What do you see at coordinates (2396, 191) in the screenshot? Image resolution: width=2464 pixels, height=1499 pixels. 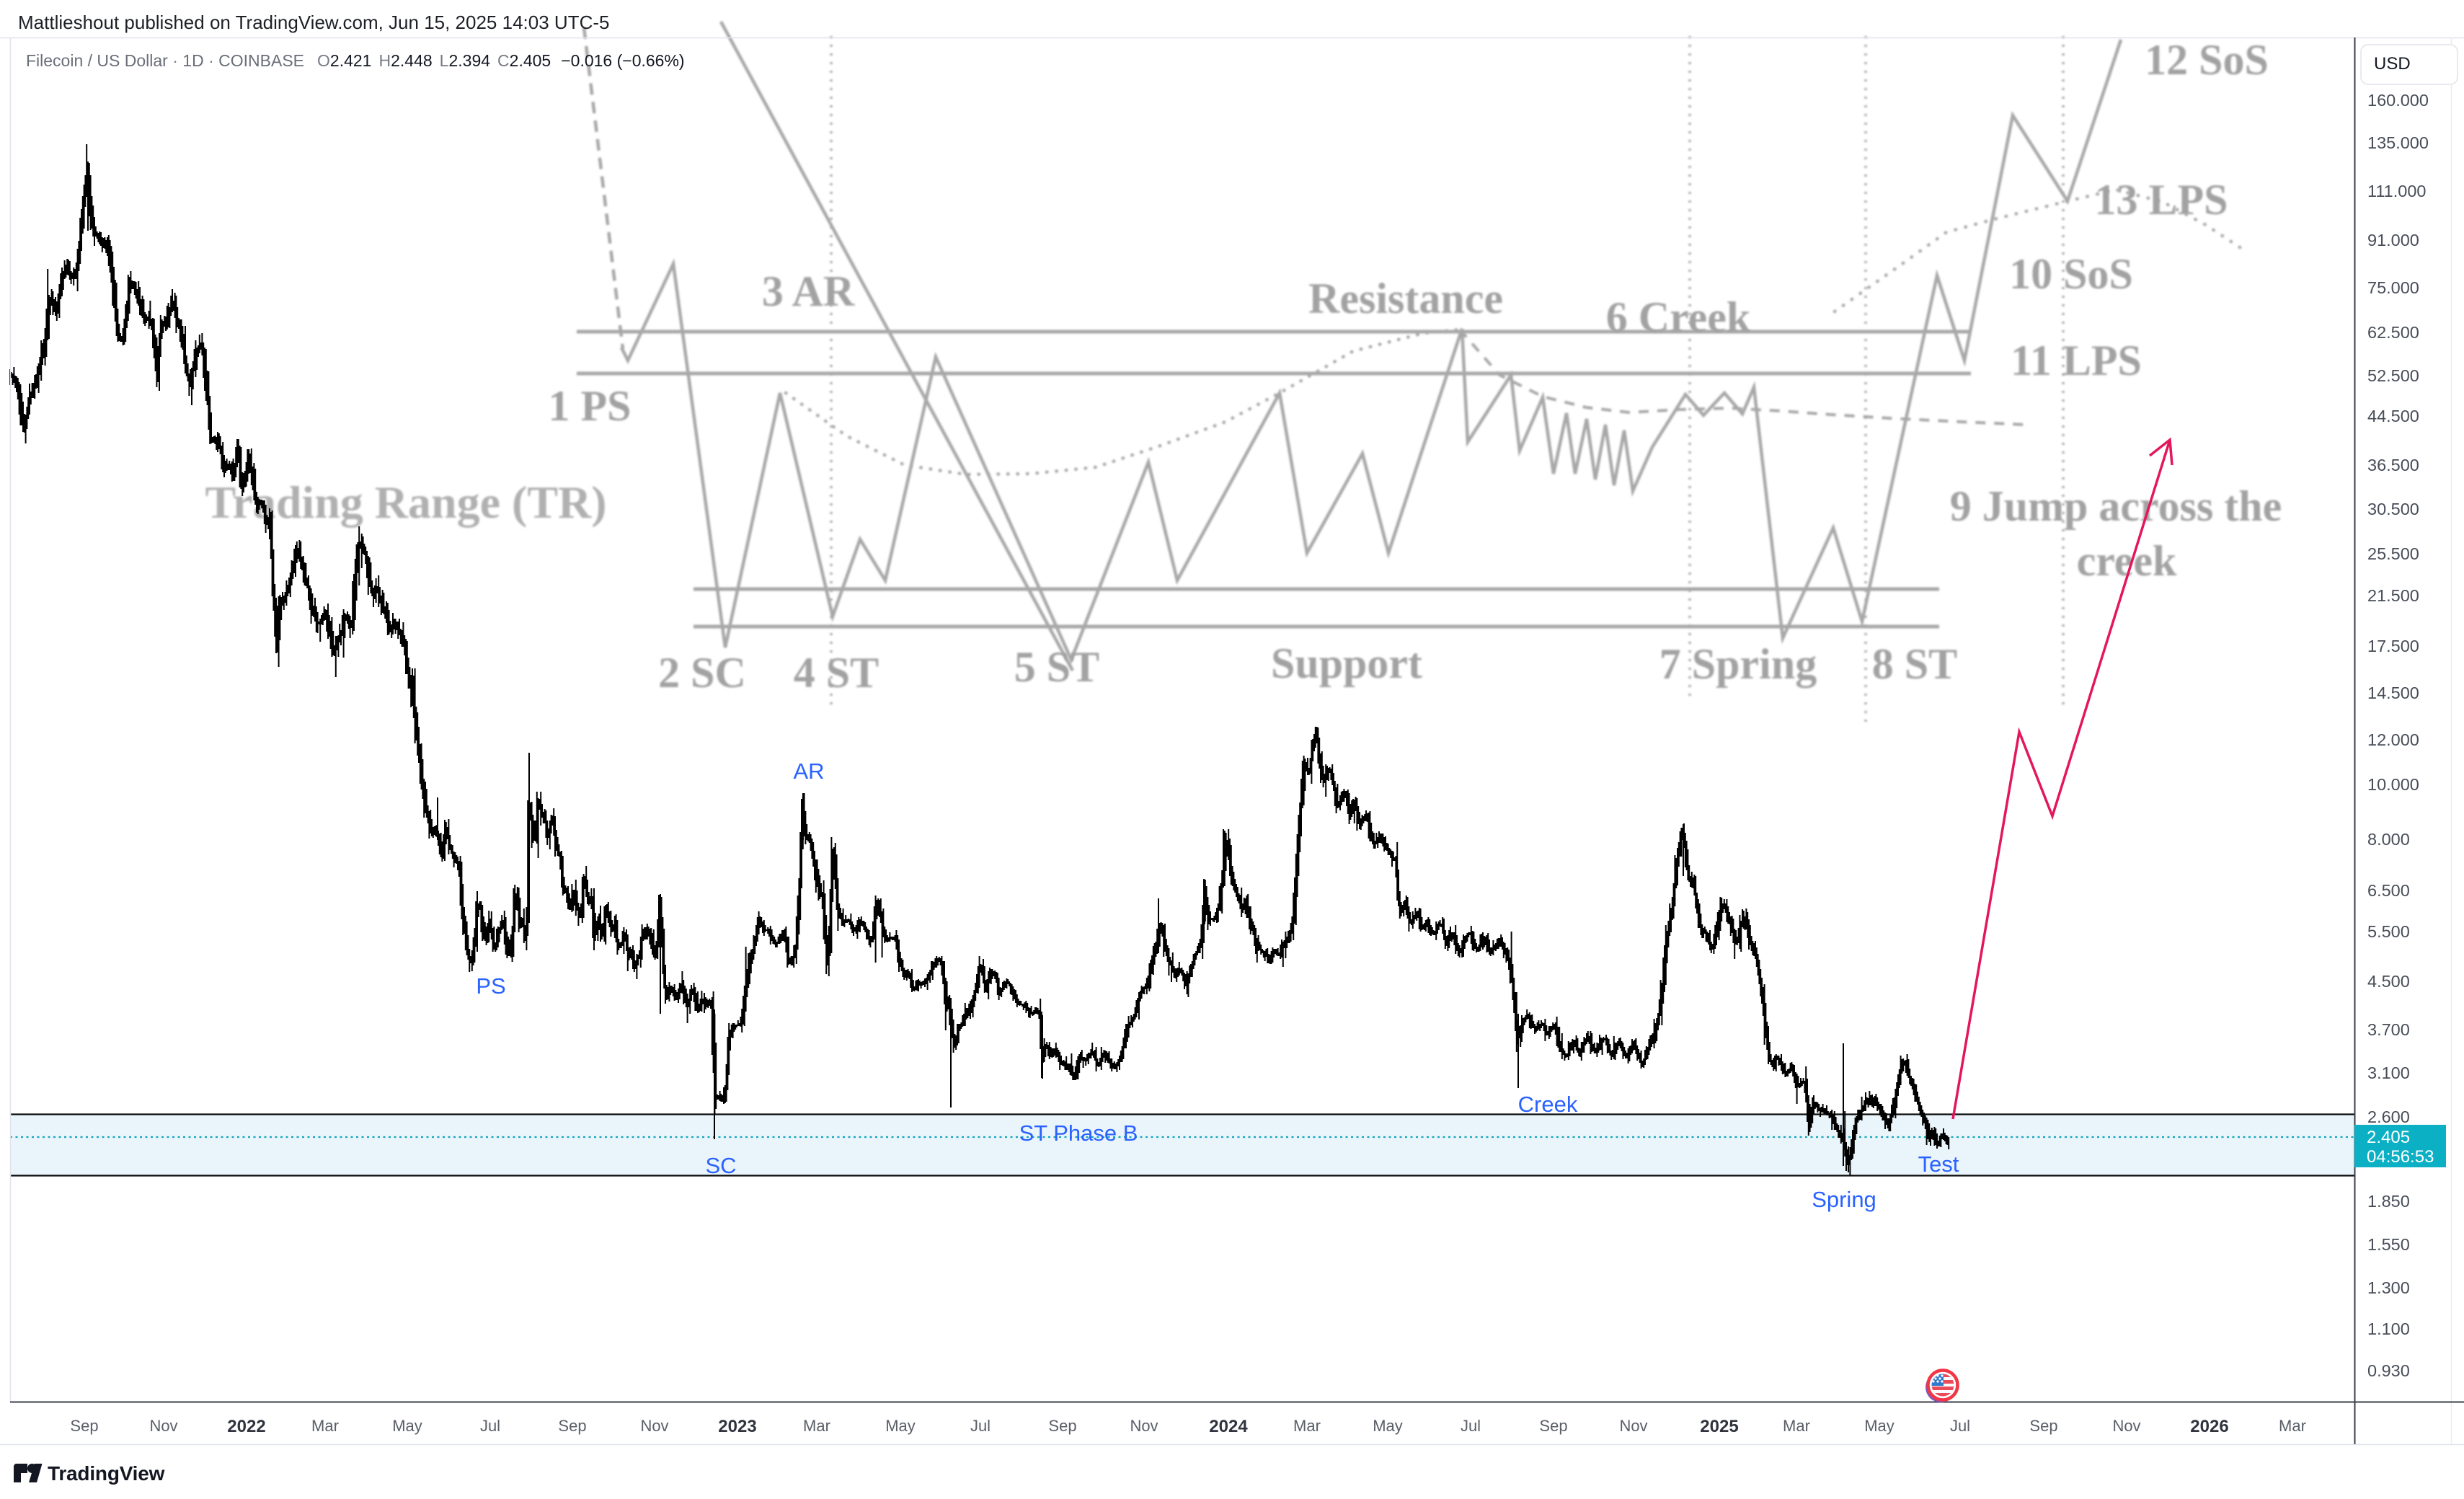 I see `svg-text: 111.000` at bounding box center [2396, 191].